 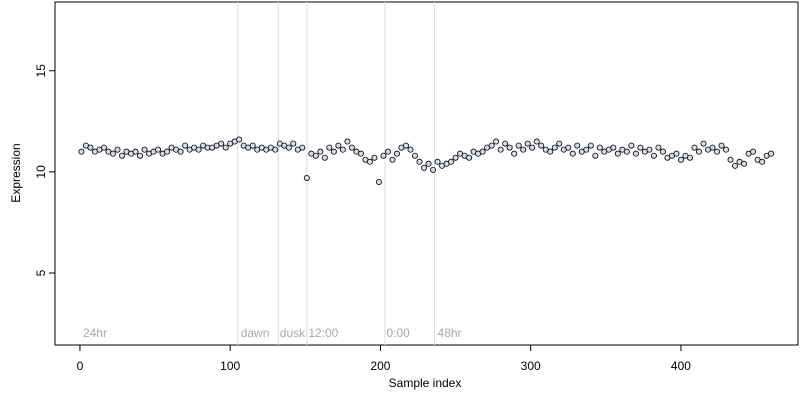 I want to click on x-tick-label: 400, so click(x=681, y=366).